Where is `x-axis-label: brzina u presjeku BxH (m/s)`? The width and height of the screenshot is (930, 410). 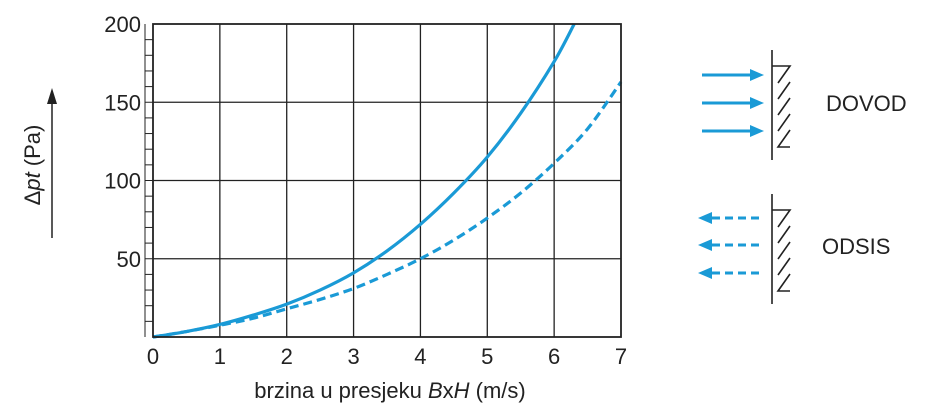 x-axis-label: brzina u presjeku BxH (m/s) is located at coordinates (389, 390).